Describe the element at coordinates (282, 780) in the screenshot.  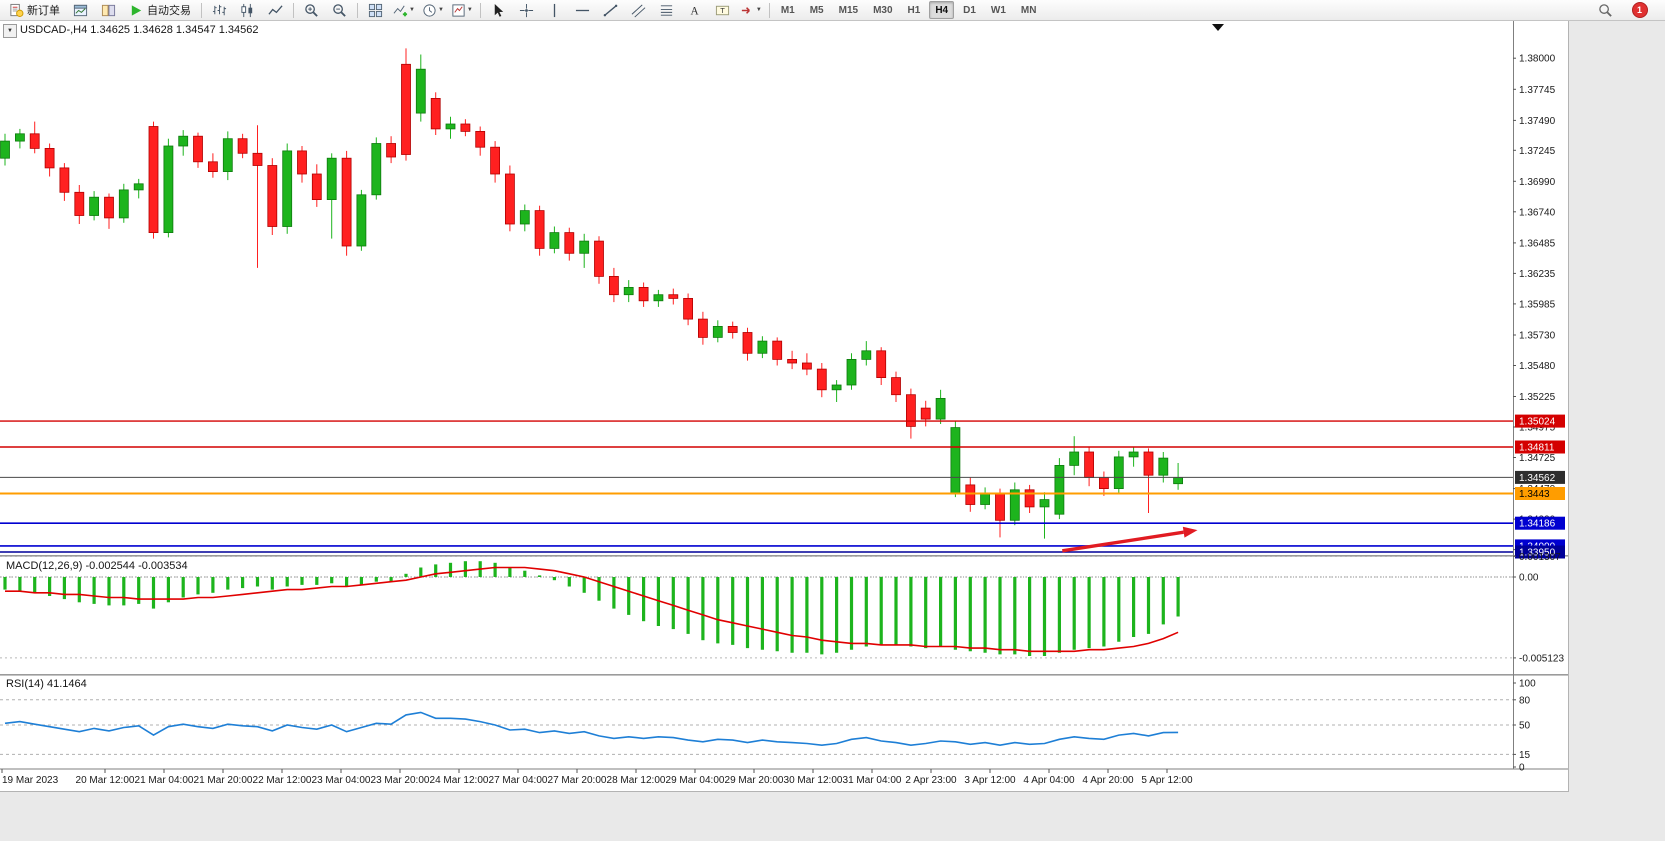
I see `svg-text: 22 Mar 12:00` at that location.